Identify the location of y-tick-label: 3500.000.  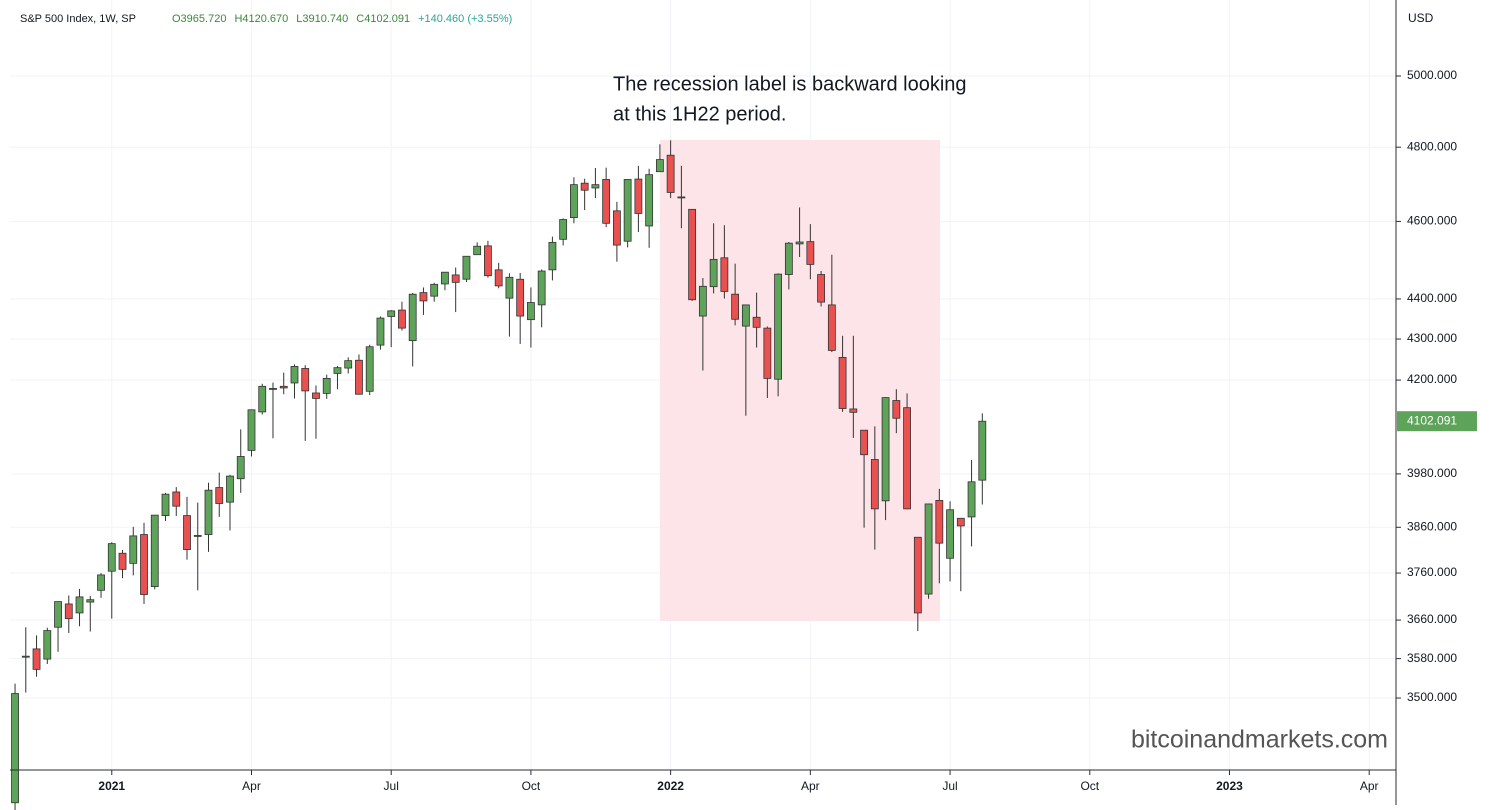
(1432, 697).